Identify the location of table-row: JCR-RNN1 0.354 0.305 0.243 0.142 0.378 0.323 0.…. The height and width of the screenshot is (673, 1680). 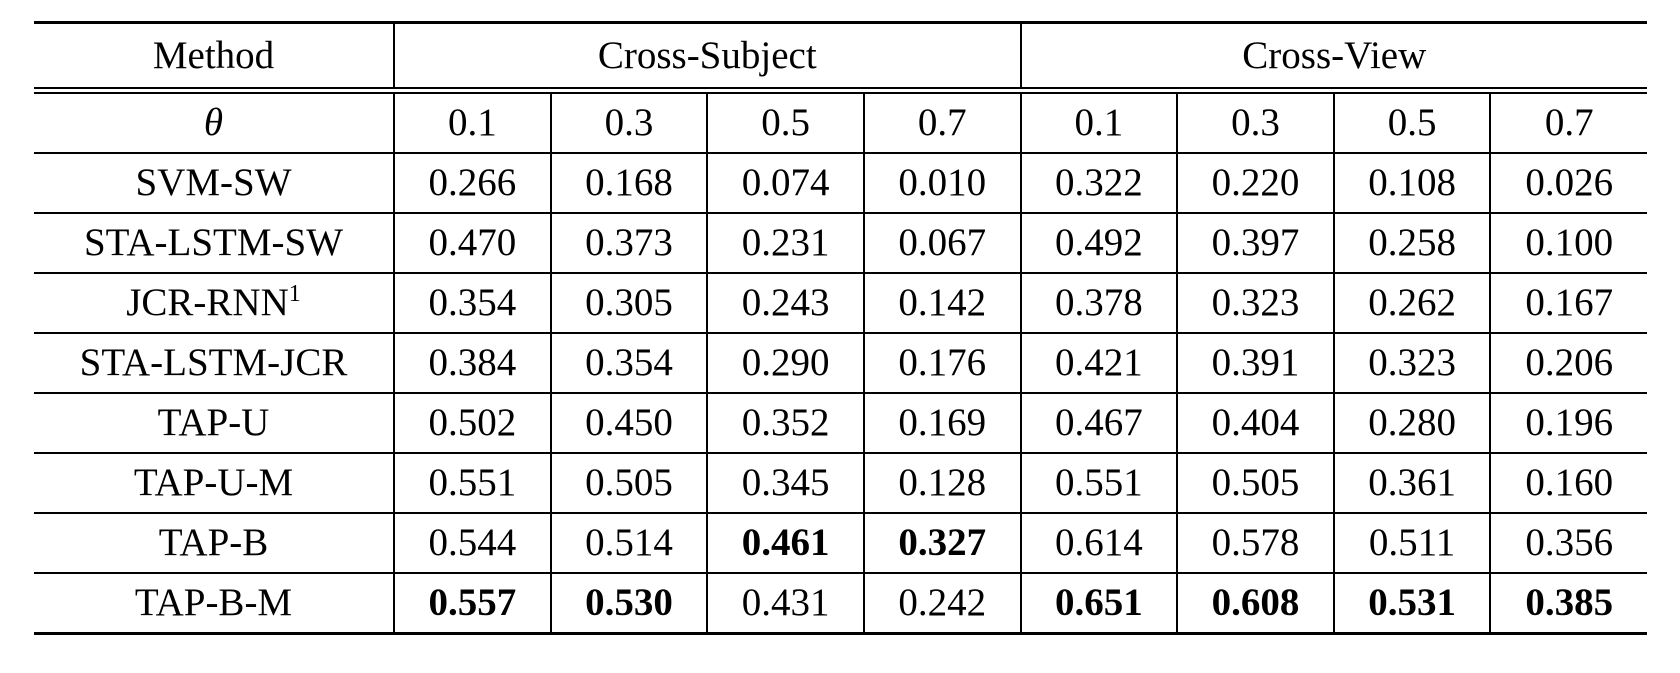
(841, 303).